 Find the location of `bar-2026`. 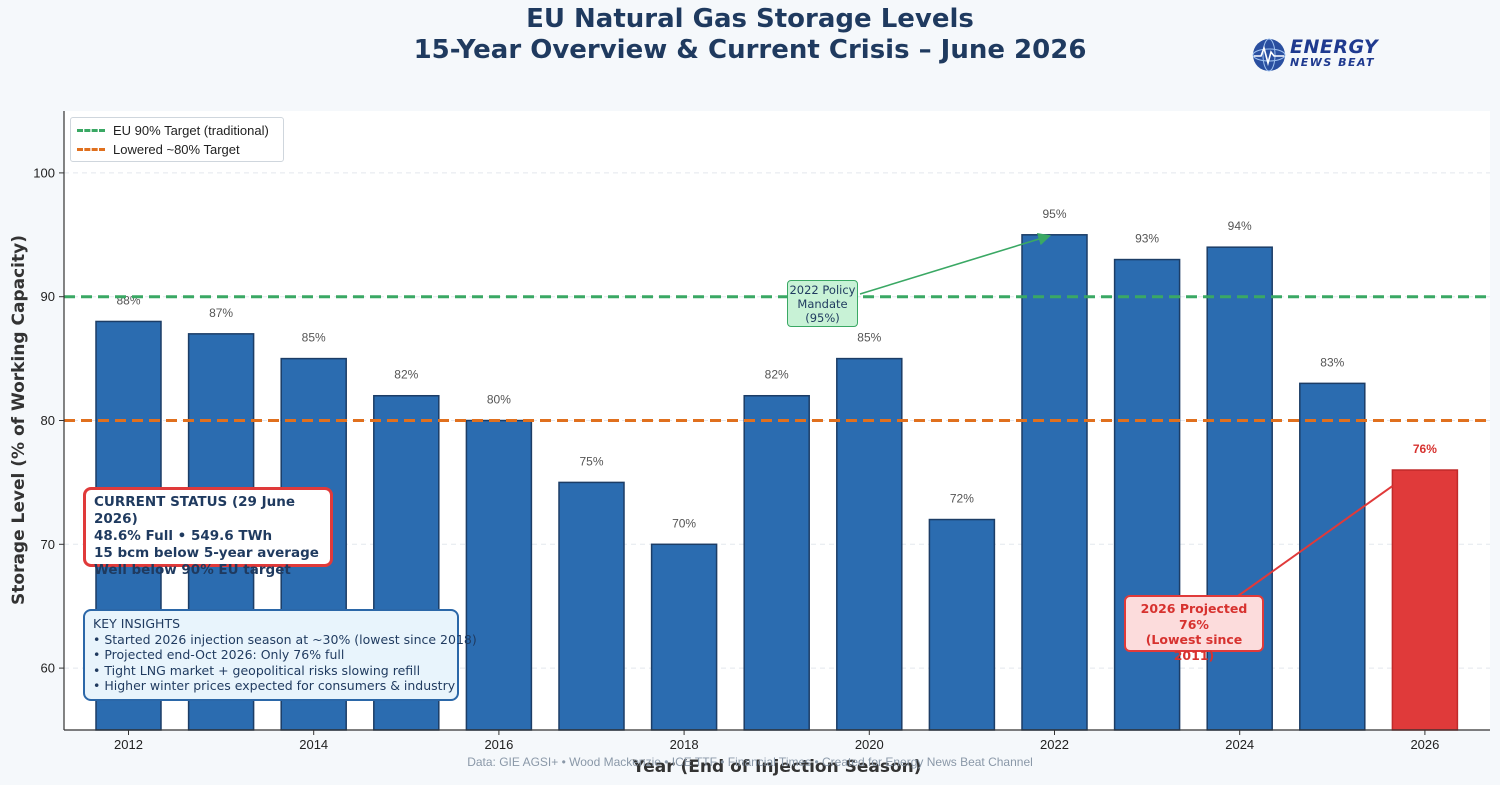

bar-2026 is located at coordinates (1425, 600).